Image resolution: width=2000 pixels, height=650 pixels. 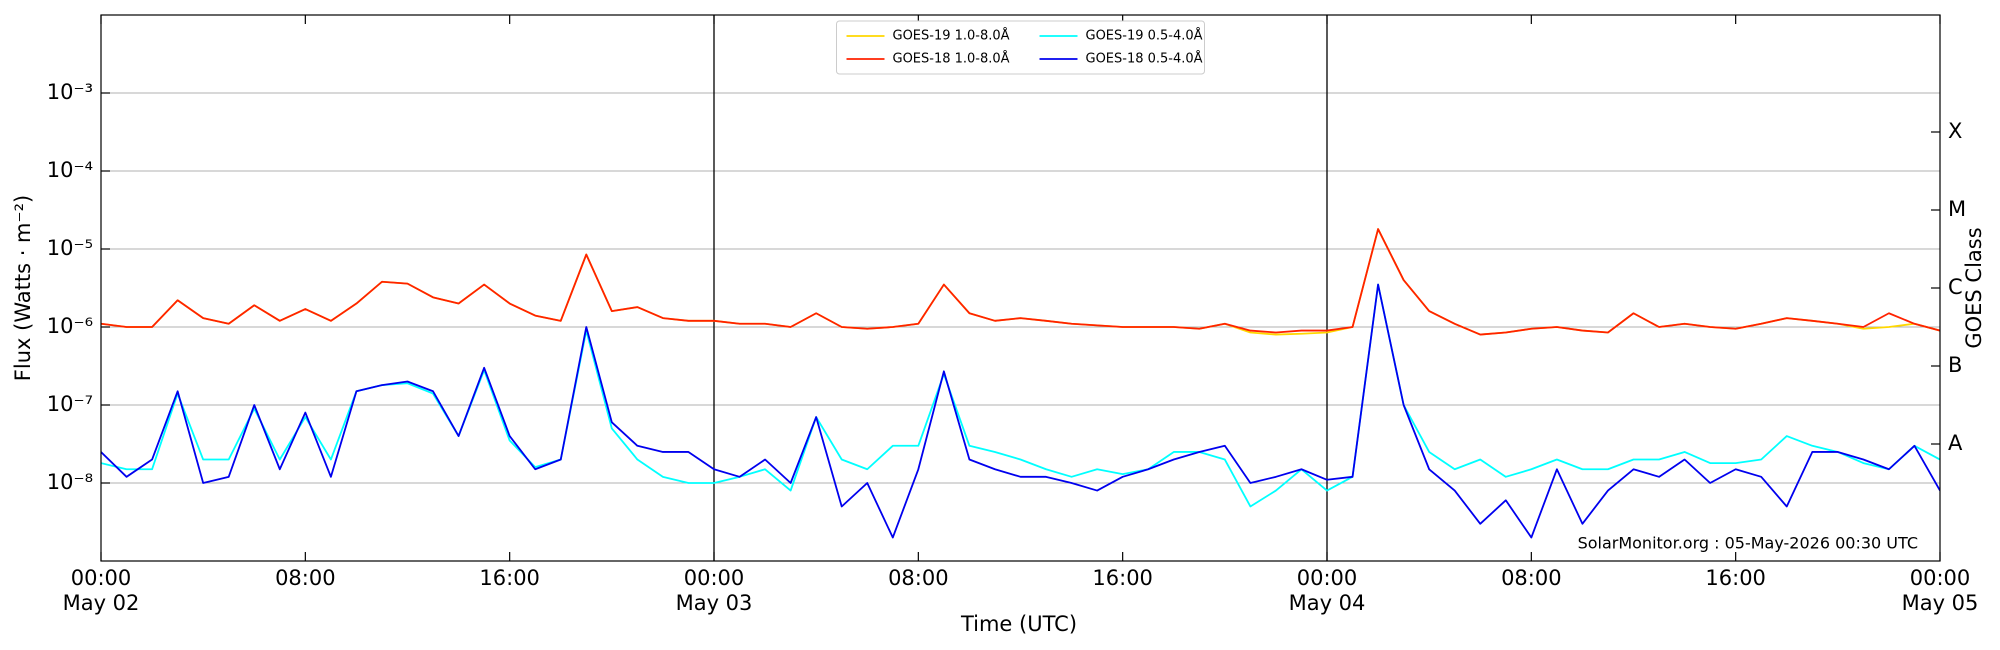 I want to click on x-tick-label: May 03, so click(x=714, y=603).